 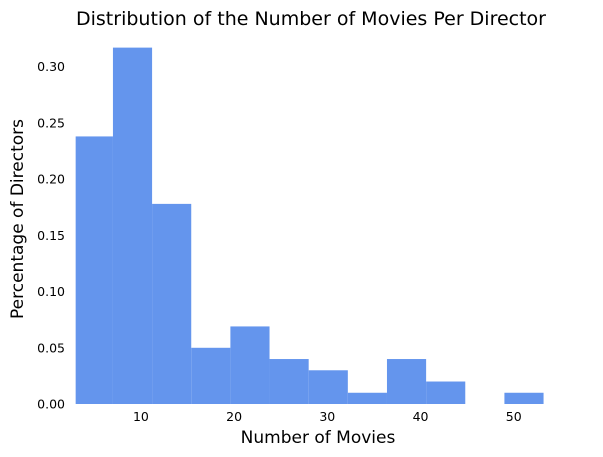 I want to click on x-axis-label: Number of Movies, so click(x=318, y=438).